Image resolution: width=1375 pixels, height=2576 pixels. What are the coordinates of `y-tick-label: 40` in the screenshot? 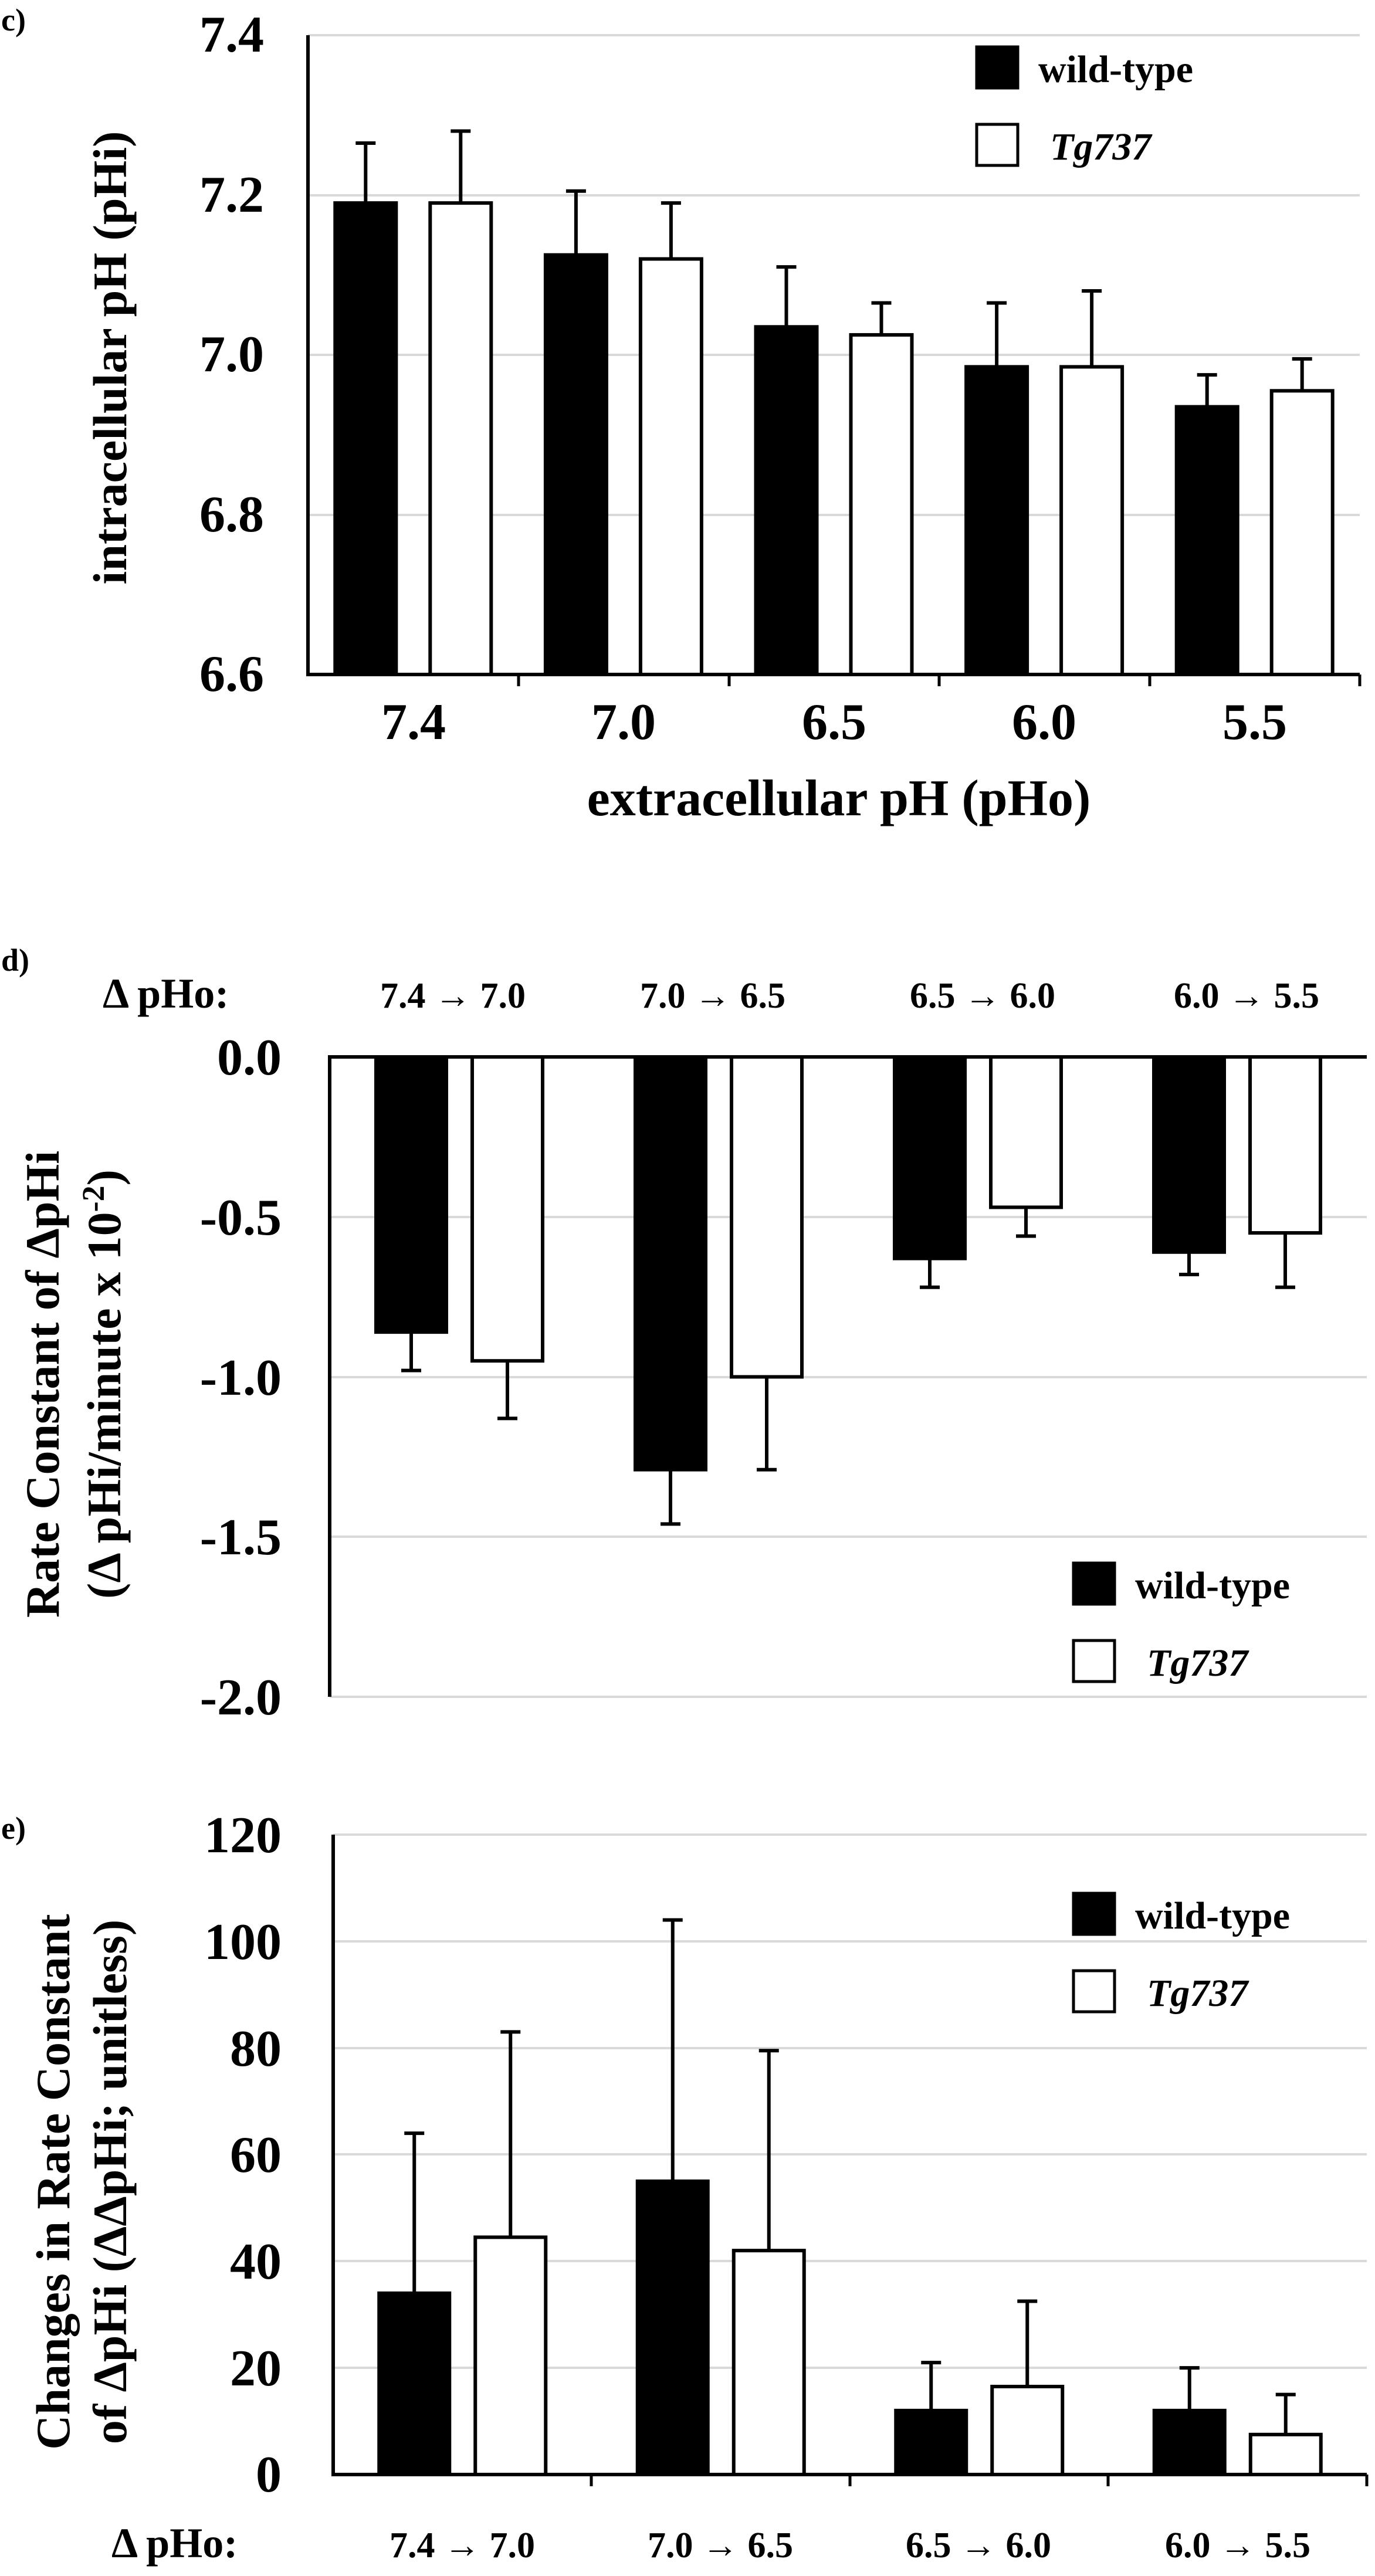 It's located at (256, 2261).